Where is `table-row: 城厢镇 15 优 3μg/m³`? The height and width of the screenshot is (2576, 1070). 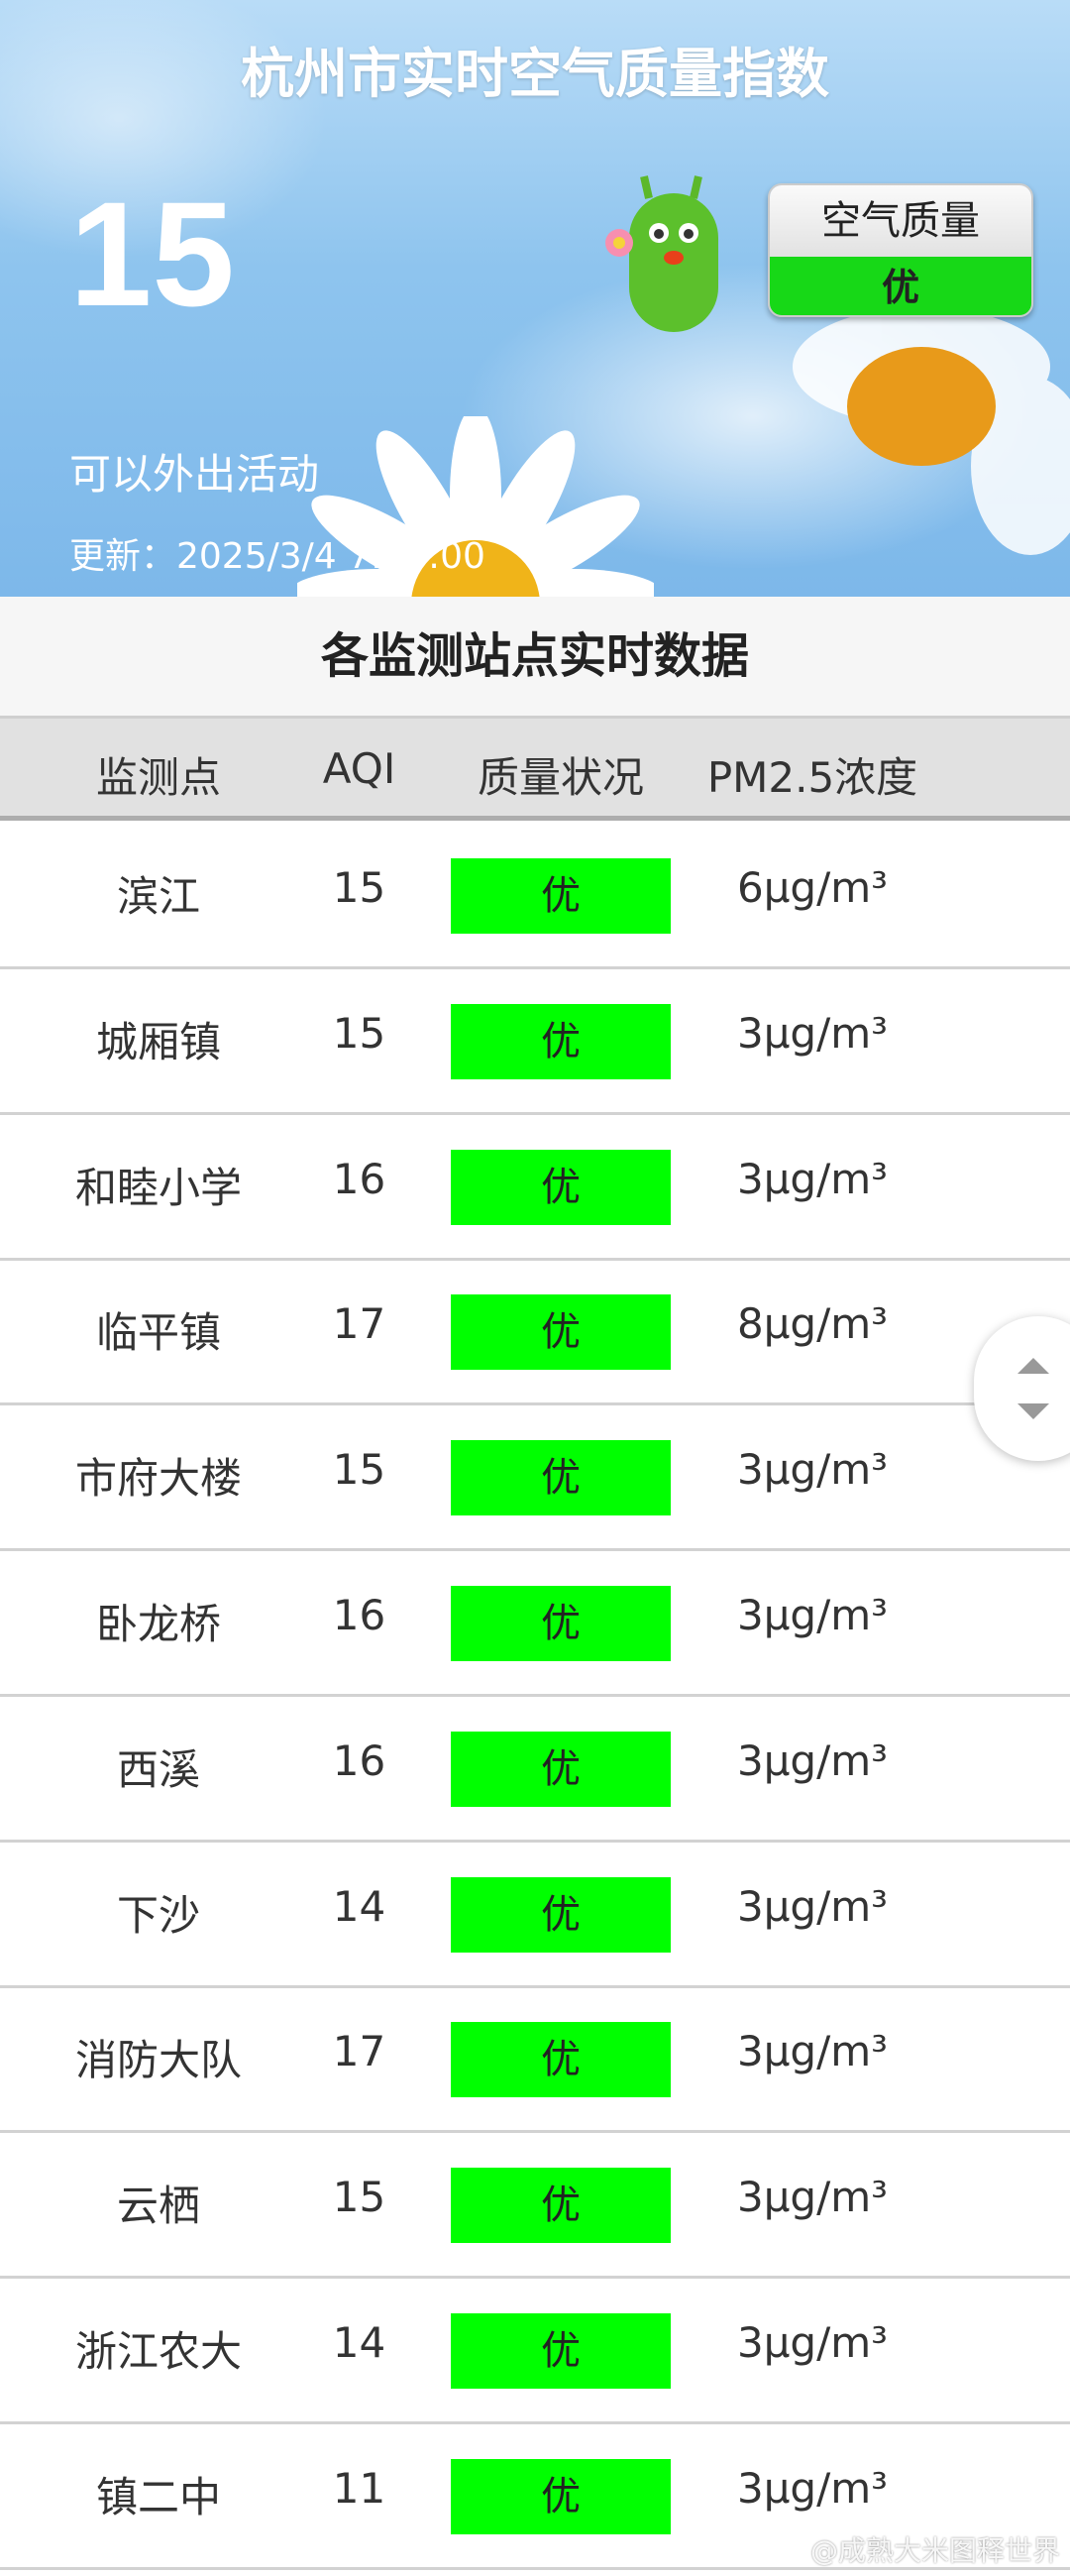 table-row: 城厢镇 15 优 3μg/m³ is located at coordinates (535, 1042).